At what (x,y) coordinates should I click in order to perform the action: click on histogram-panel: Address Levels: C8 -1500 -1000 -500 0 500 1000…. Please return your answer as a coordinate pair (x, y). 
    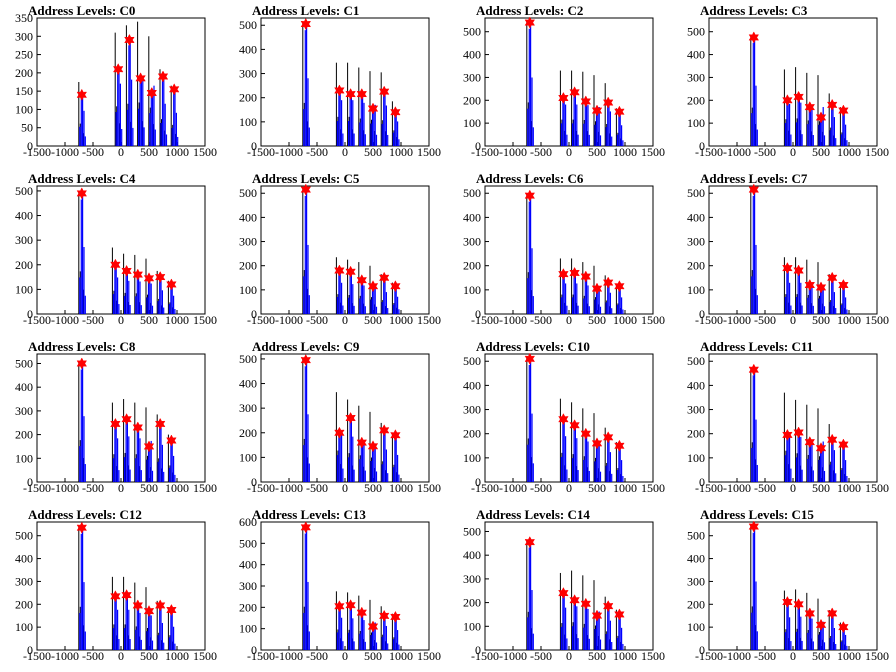
    Looking at the image, I should click on (112, 420).